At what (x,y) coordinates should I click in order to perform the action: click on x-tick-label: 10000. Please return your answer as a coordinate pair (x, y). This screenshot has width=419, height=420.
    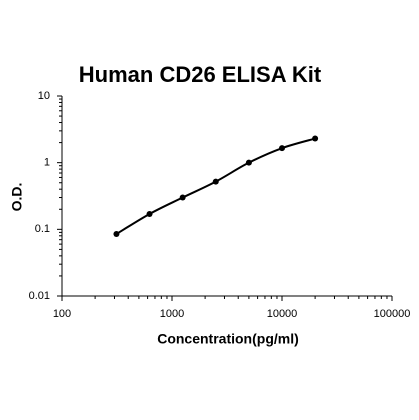
    Looking at the image, I should click on (282, 314).